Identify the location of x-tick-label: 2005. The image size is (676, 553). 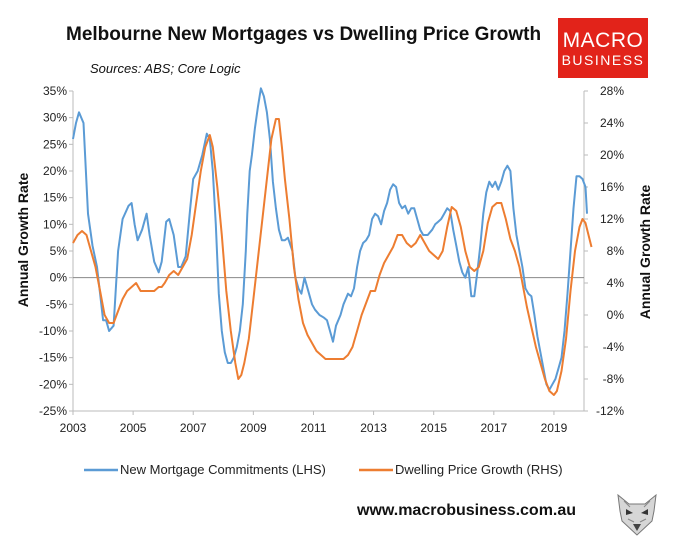
(133, 428).